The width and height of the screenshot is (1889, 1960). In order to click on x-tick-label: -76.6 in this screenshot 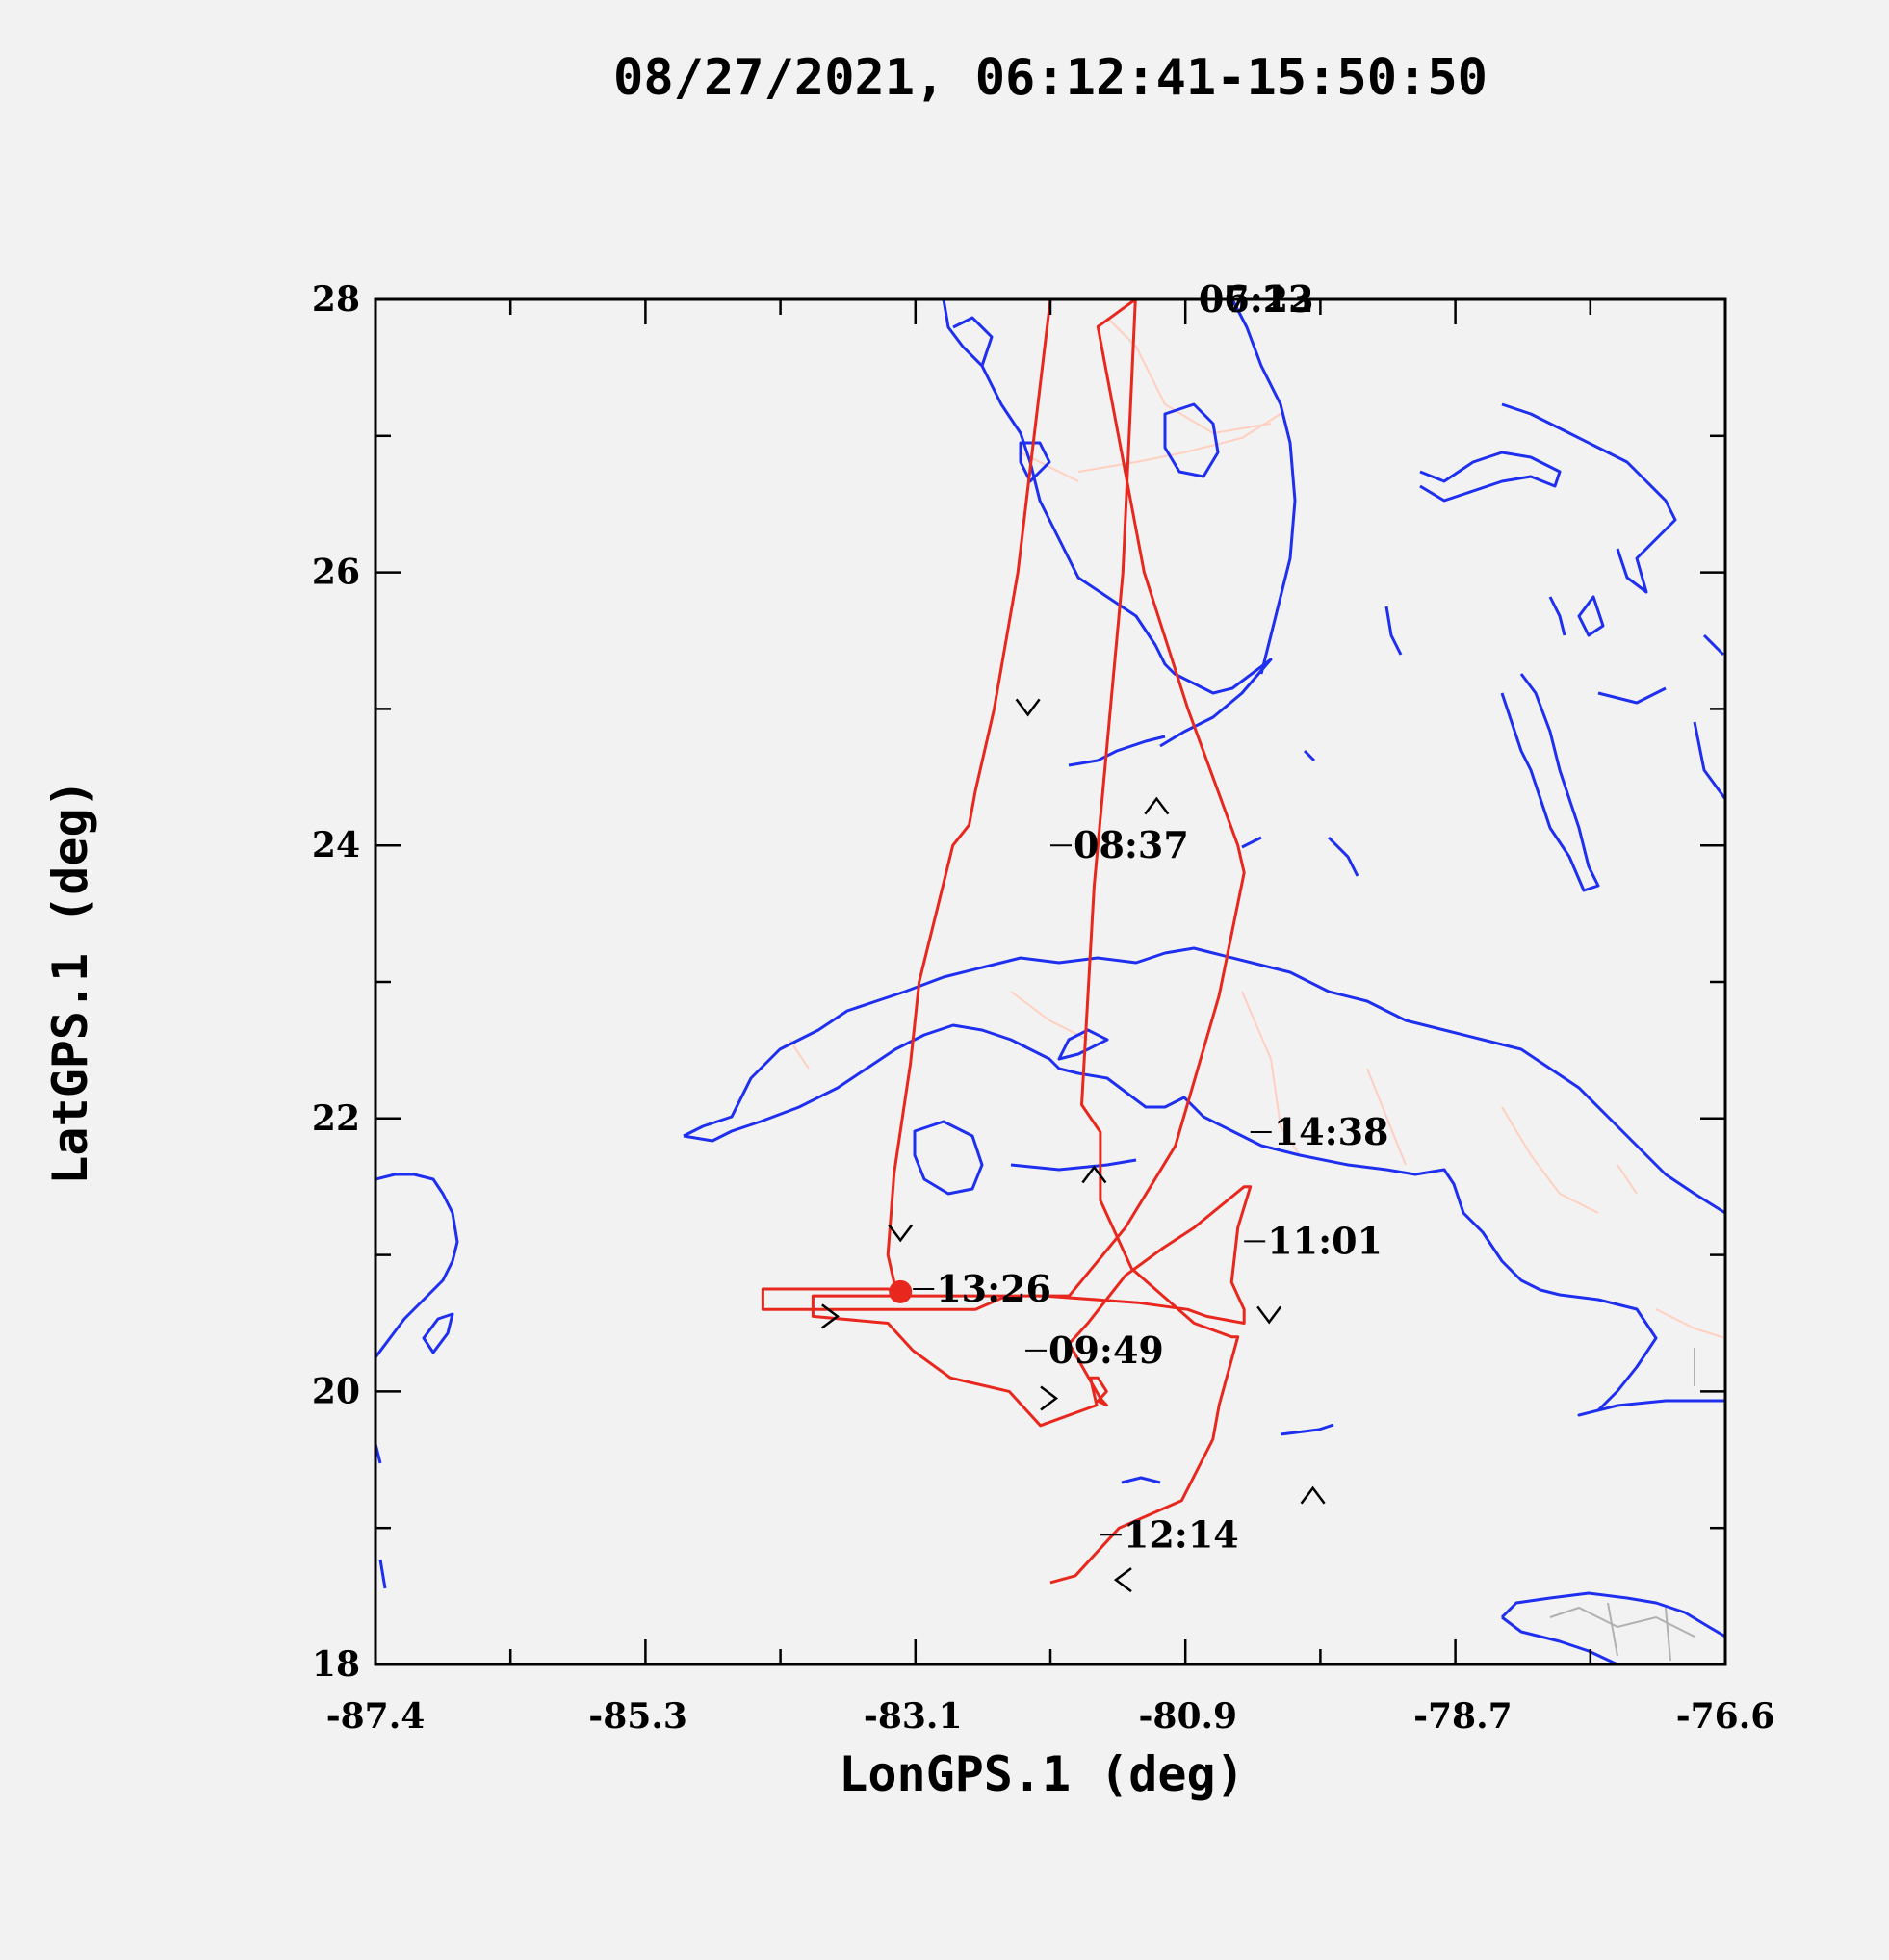, I will do `click(1725, 1716)`.